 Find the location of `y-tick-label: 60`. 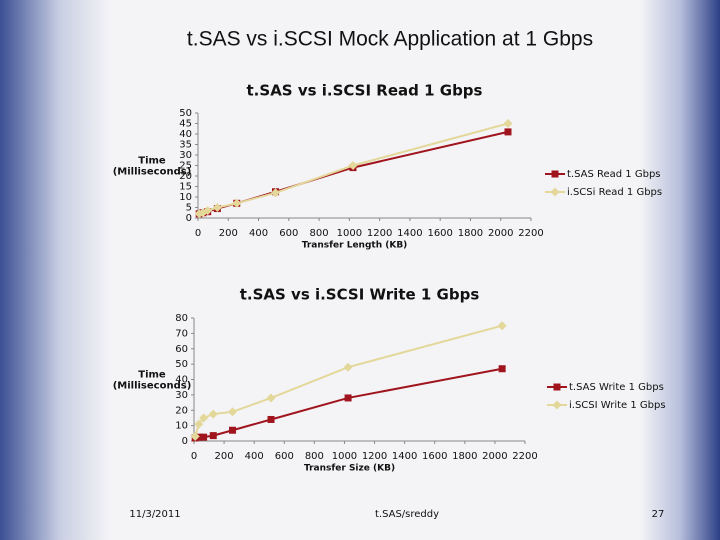

y-tick-label: 60 is located at coordinates (181, 349).